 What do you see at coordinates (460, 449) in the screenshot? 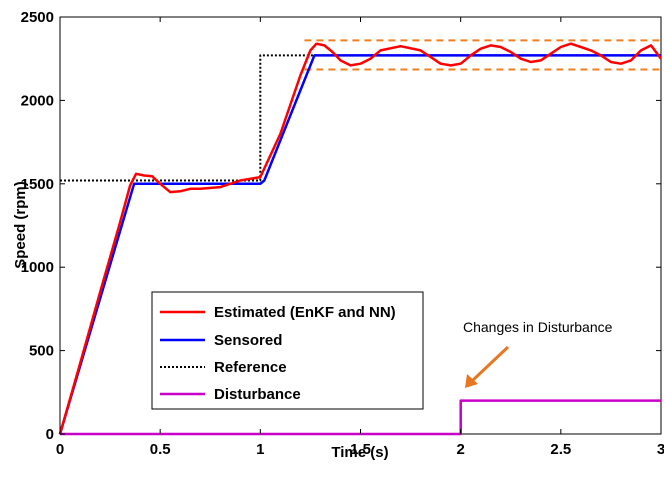
I see `x-tick-label: 2` at bounding box center [460, 449].